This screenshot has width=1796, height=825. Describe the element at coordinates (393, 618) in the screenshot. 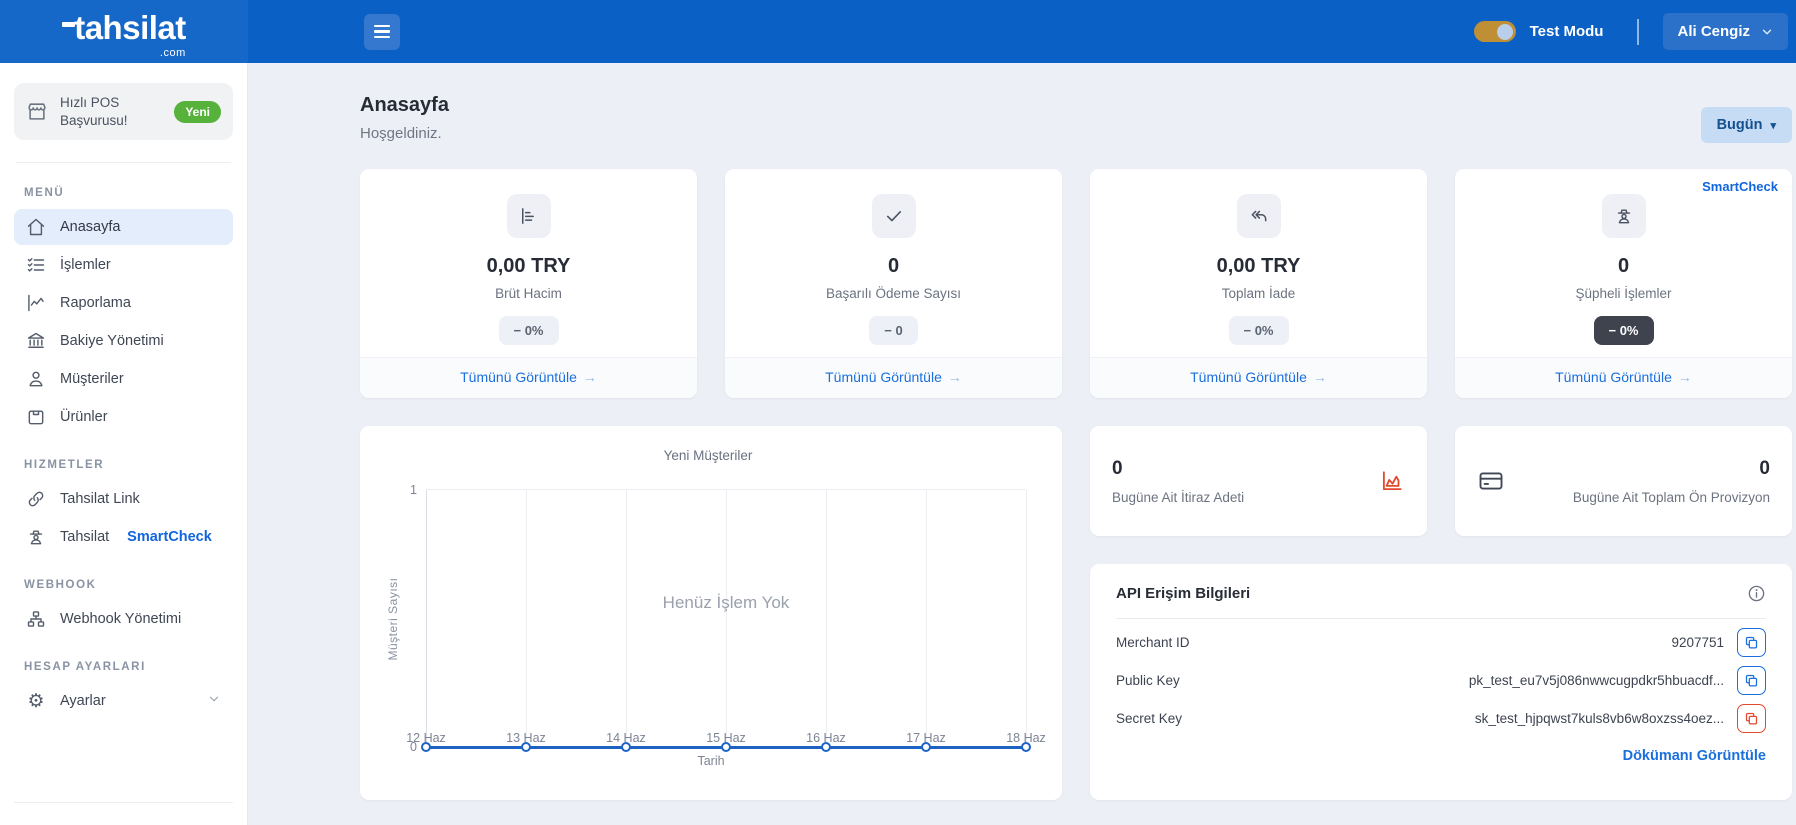

I see `y-axis-label: Müşteri Sayısı` at that location.